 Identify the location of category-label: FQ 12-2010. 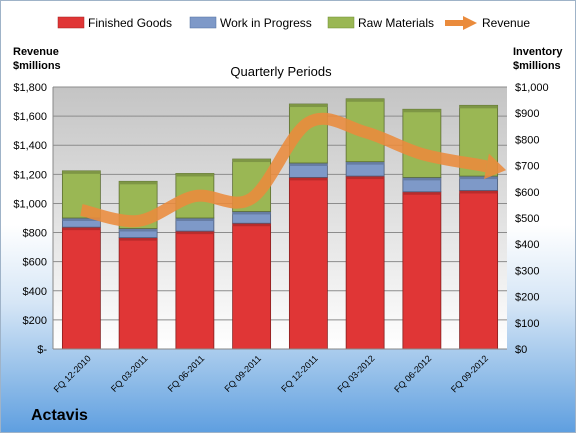
(72, 373).